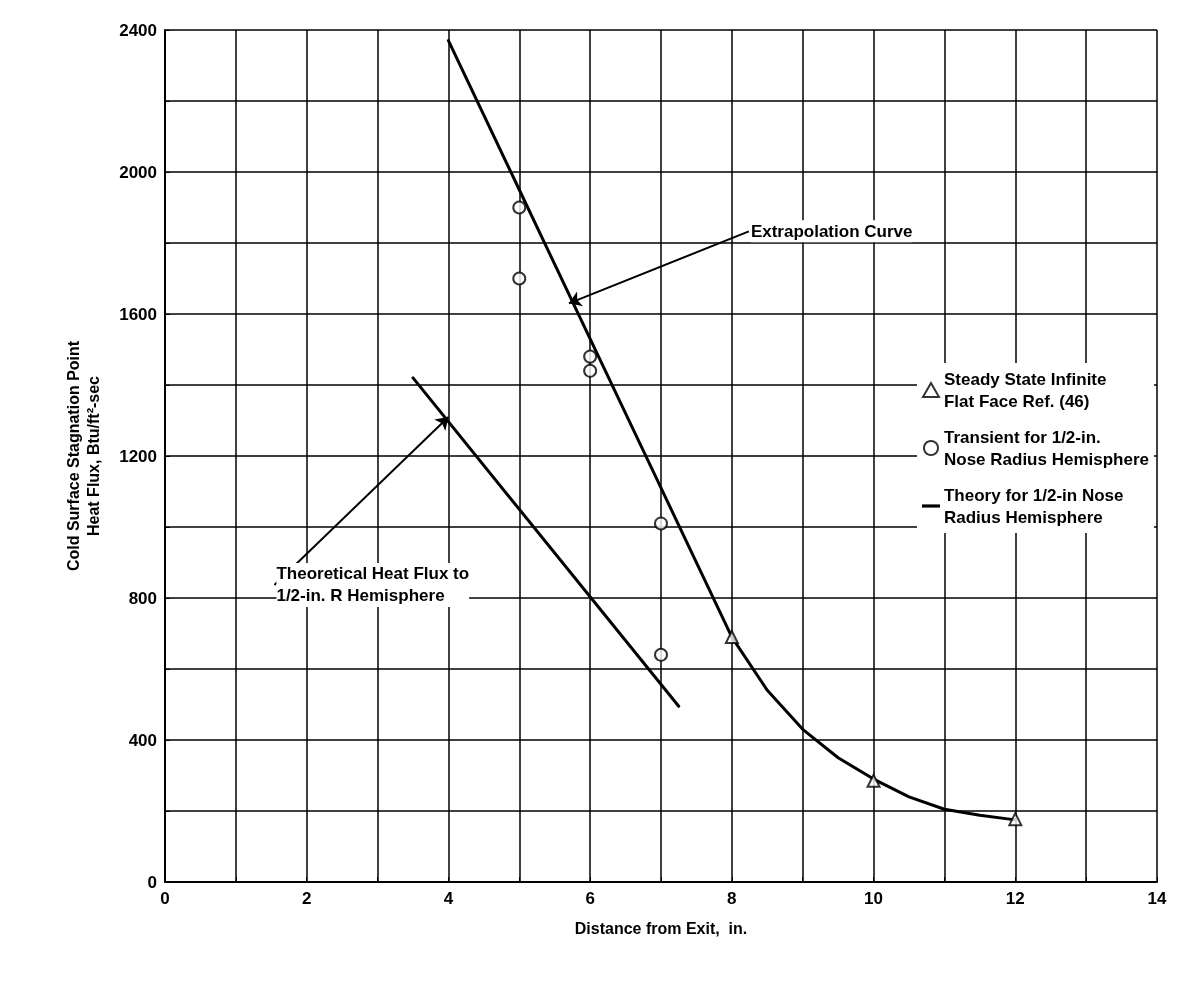  I want to click on x-tick-label: 0, so click(165, 898).